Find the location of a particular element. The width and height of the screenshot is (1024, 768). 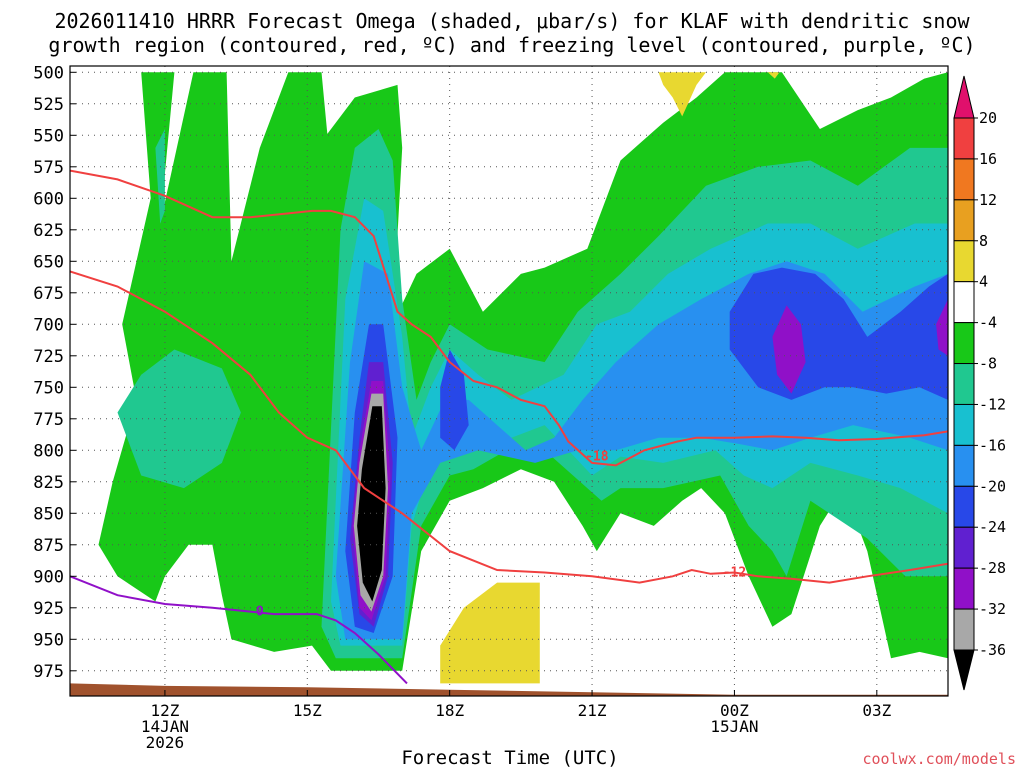

y-tick-label-750: 750 is located at coordinates (48, 388).